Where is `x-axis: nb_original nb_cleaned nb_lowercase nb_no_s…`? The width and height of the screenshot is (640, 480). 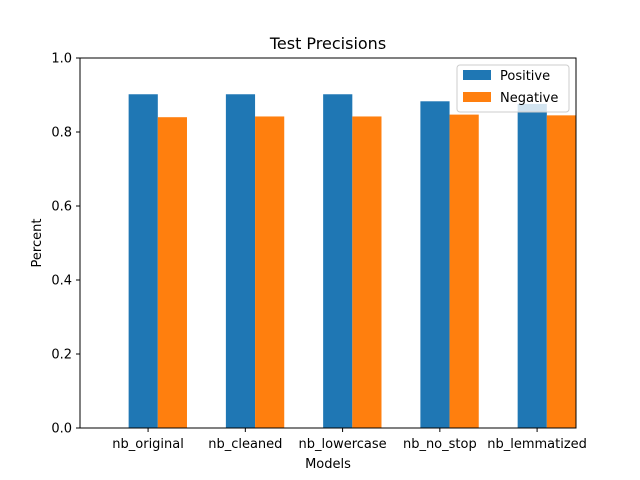 x-axis: nb_original nb_cleaned nb_lowercase nb_no_s… is located at coordinates (349, 440).